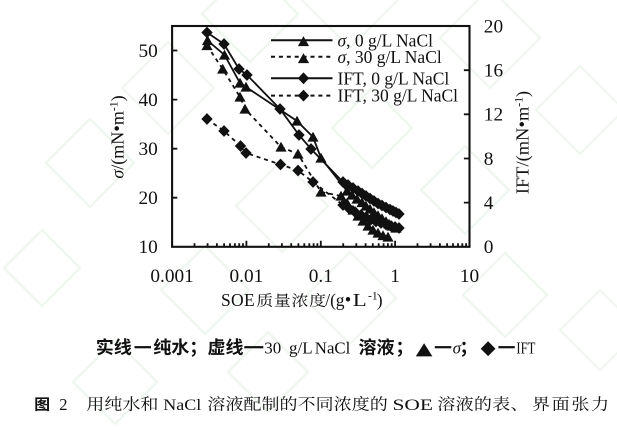 This screenshot has width=617, height=430. What do you see at coordinates (493, 115) in the screenshot?
I see `svg-text: 12` at bounding box center [493, 115].